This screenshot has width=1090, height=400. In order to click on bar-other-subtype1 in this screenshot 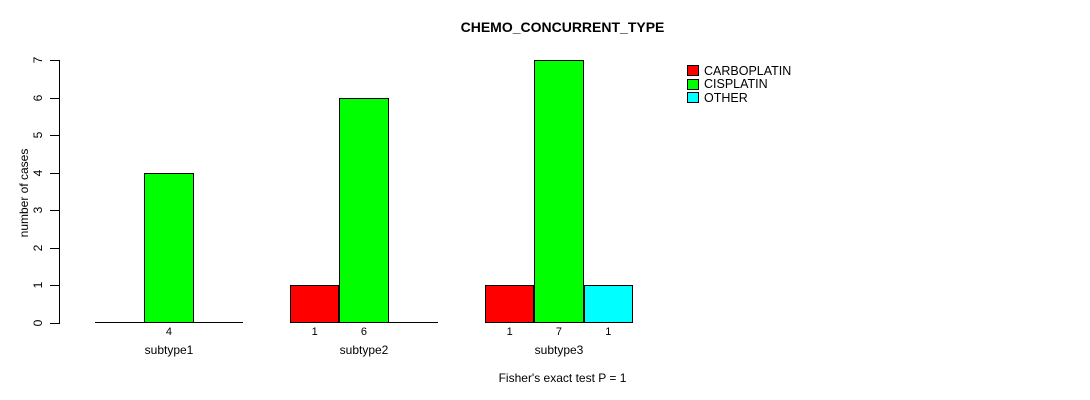, I will do `click(218, 322)`.